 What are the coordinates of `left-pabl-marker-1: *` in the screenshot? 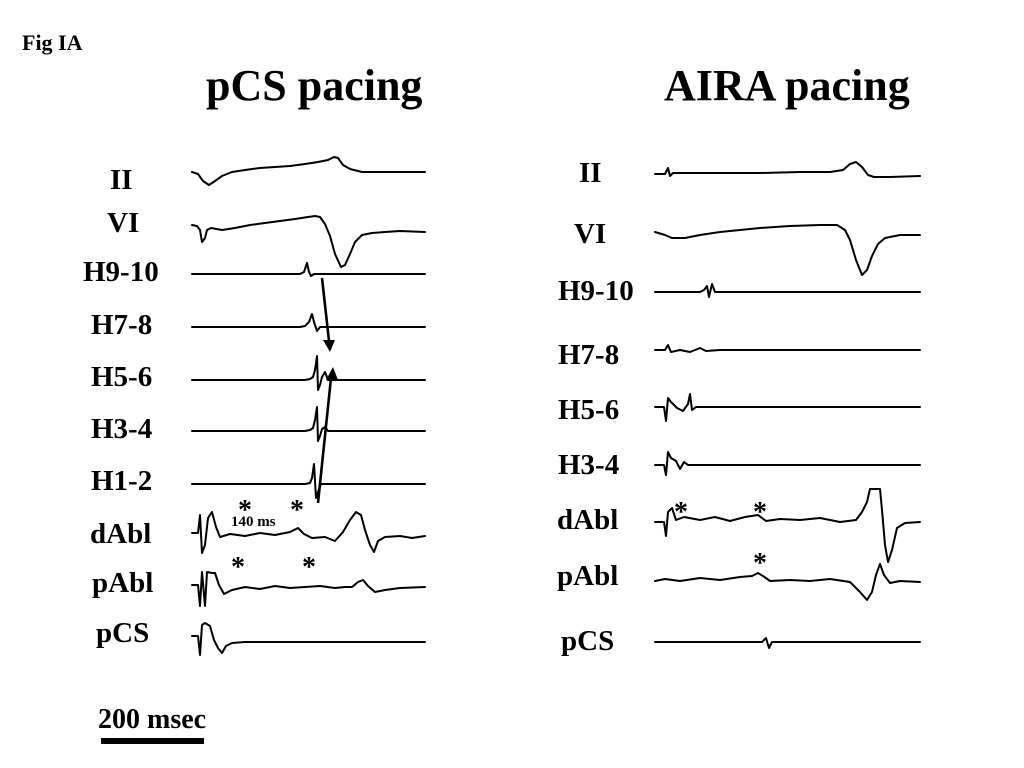 It's located at (238, 567).